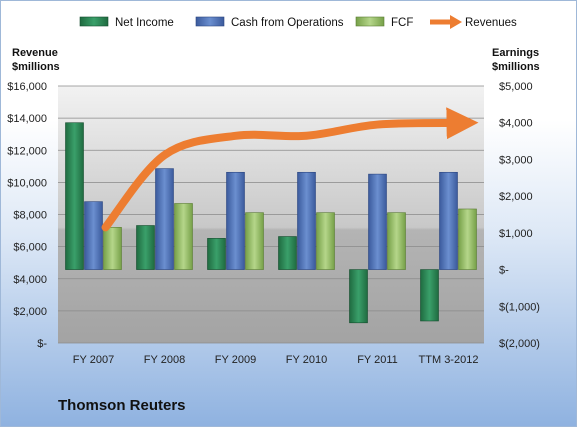  I want to click on right-tick-label: $-, so click(504, 271).